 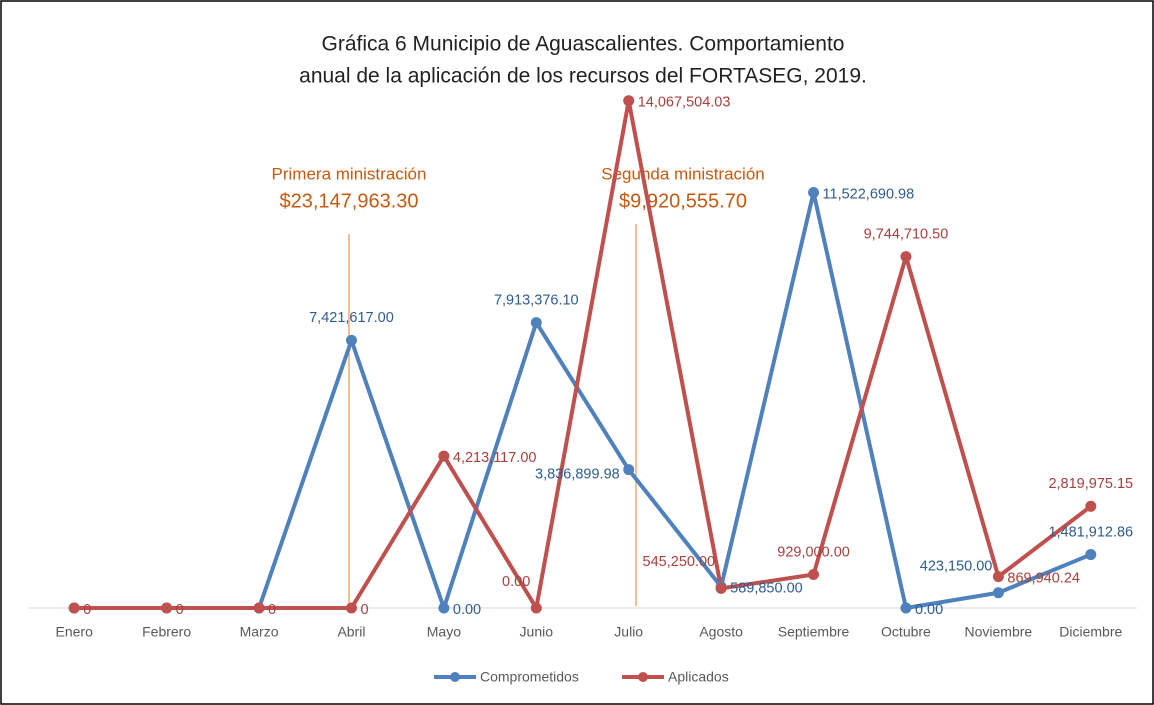 I want to click on data-label: 11,522,690.98, so click(x=869, y=194).